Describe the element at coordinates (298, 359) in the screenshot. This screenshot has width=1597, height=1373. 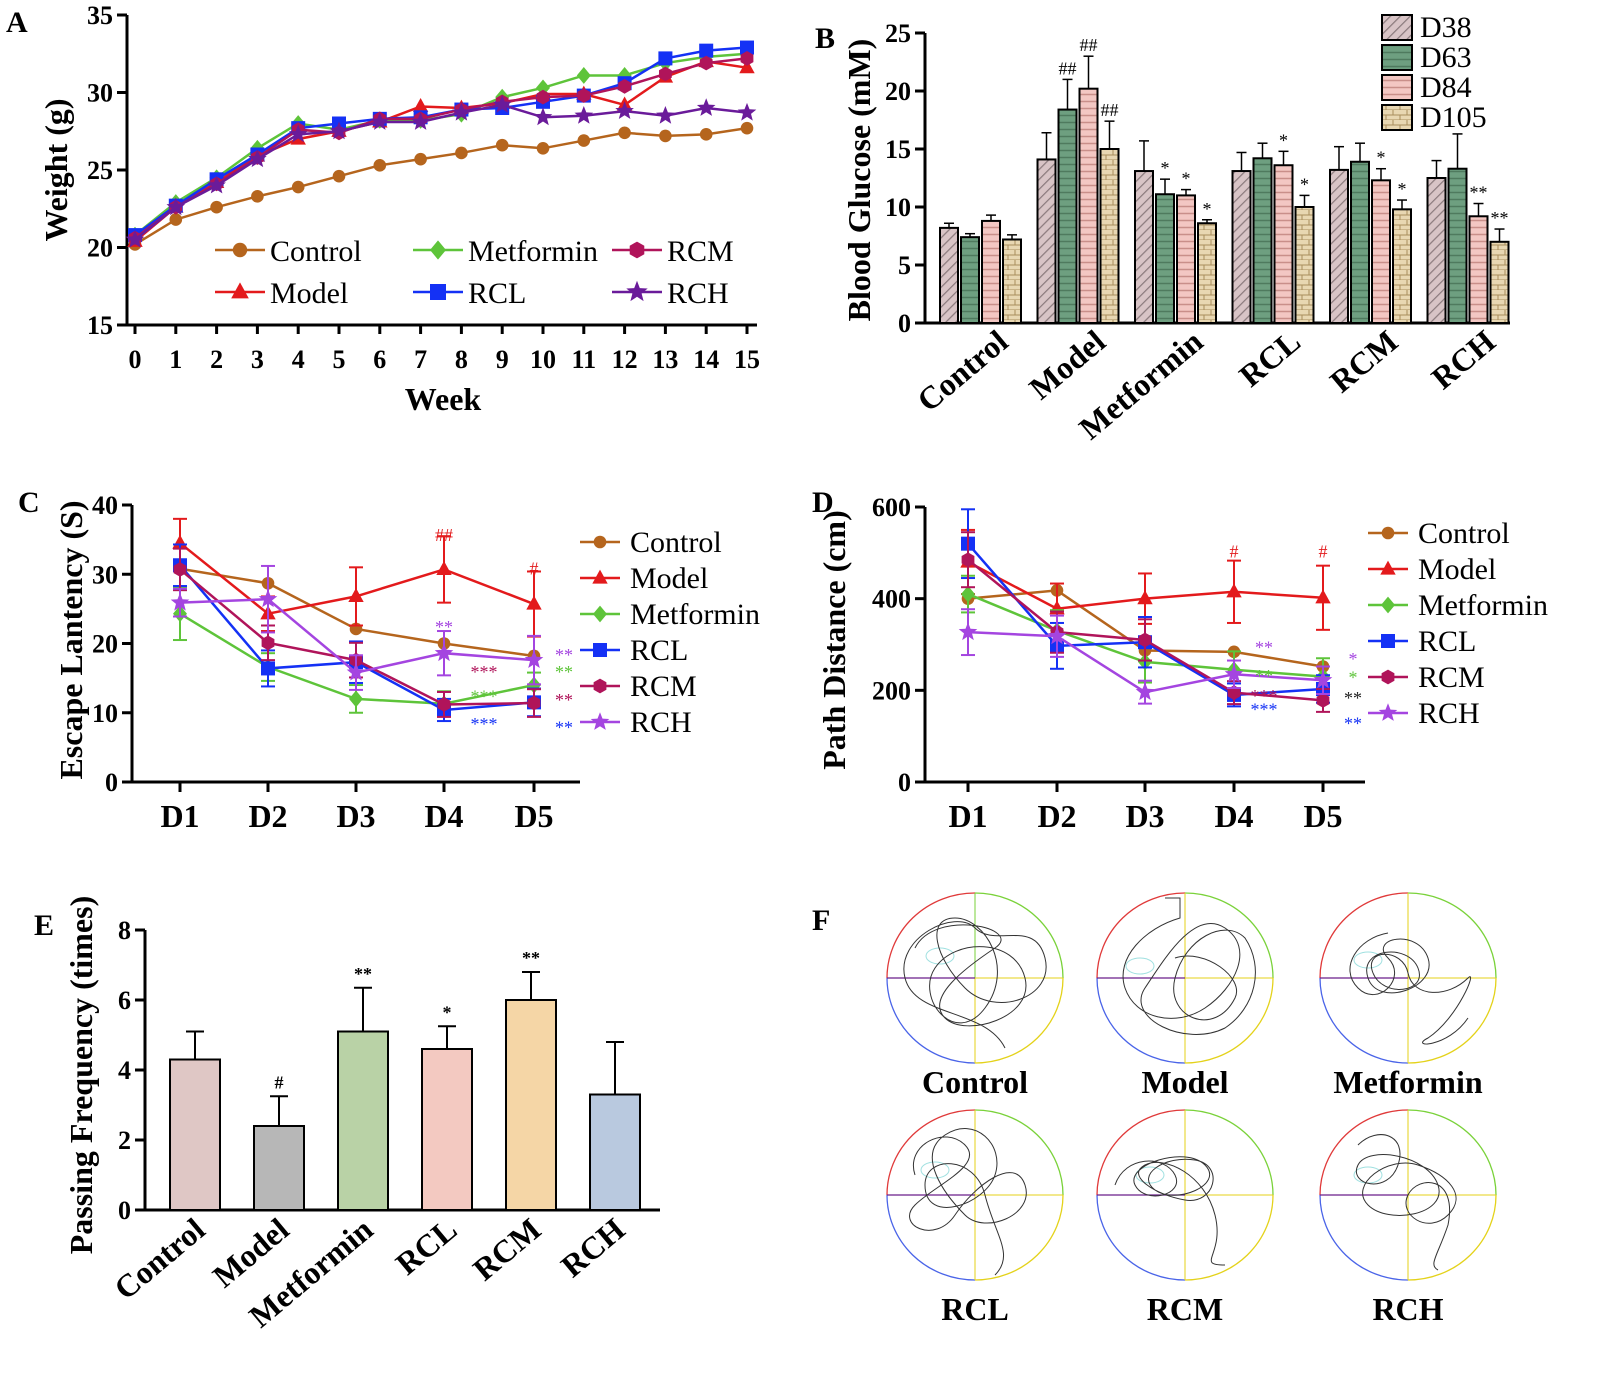
I see `a-x-tick-label: 4` at that location.